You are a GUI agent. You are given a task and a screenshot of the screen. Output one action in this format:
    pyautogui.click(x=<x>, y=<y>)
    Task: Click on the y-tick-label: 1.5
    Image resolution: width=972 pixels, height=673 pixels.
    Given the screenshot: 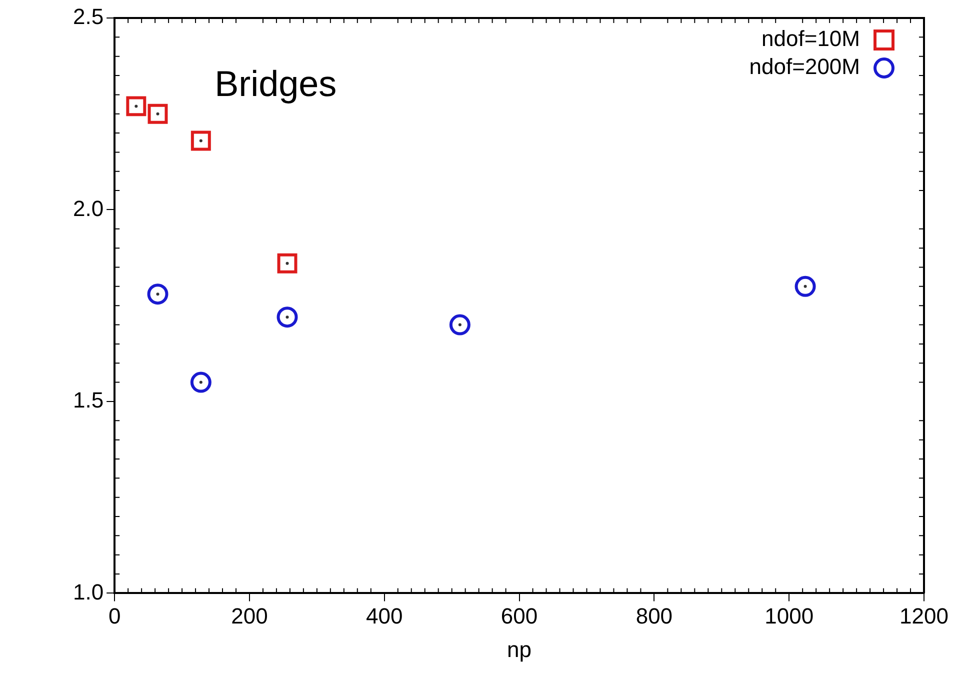 What is the action you would take?
    pyautogui.click(x=88, y=400)
    